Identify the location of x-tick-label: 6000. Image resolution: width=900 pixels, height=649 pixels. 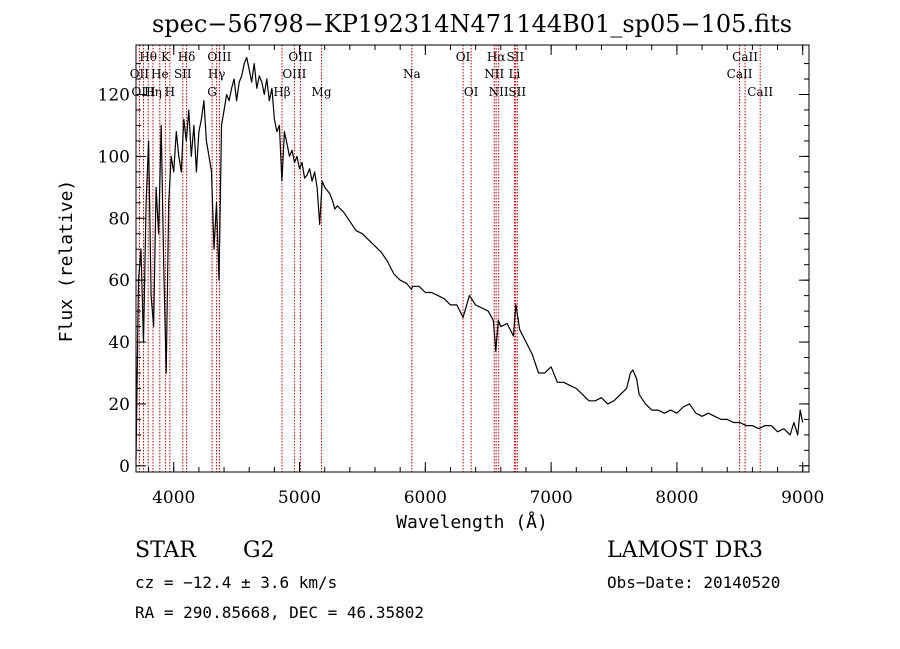
(425, 498).